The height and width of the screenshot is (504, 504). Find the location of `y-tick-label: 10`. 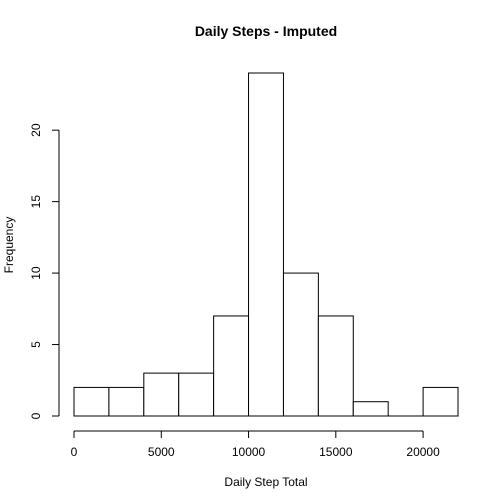

y-tick-label: 10 is located at coordinates (36, 273).